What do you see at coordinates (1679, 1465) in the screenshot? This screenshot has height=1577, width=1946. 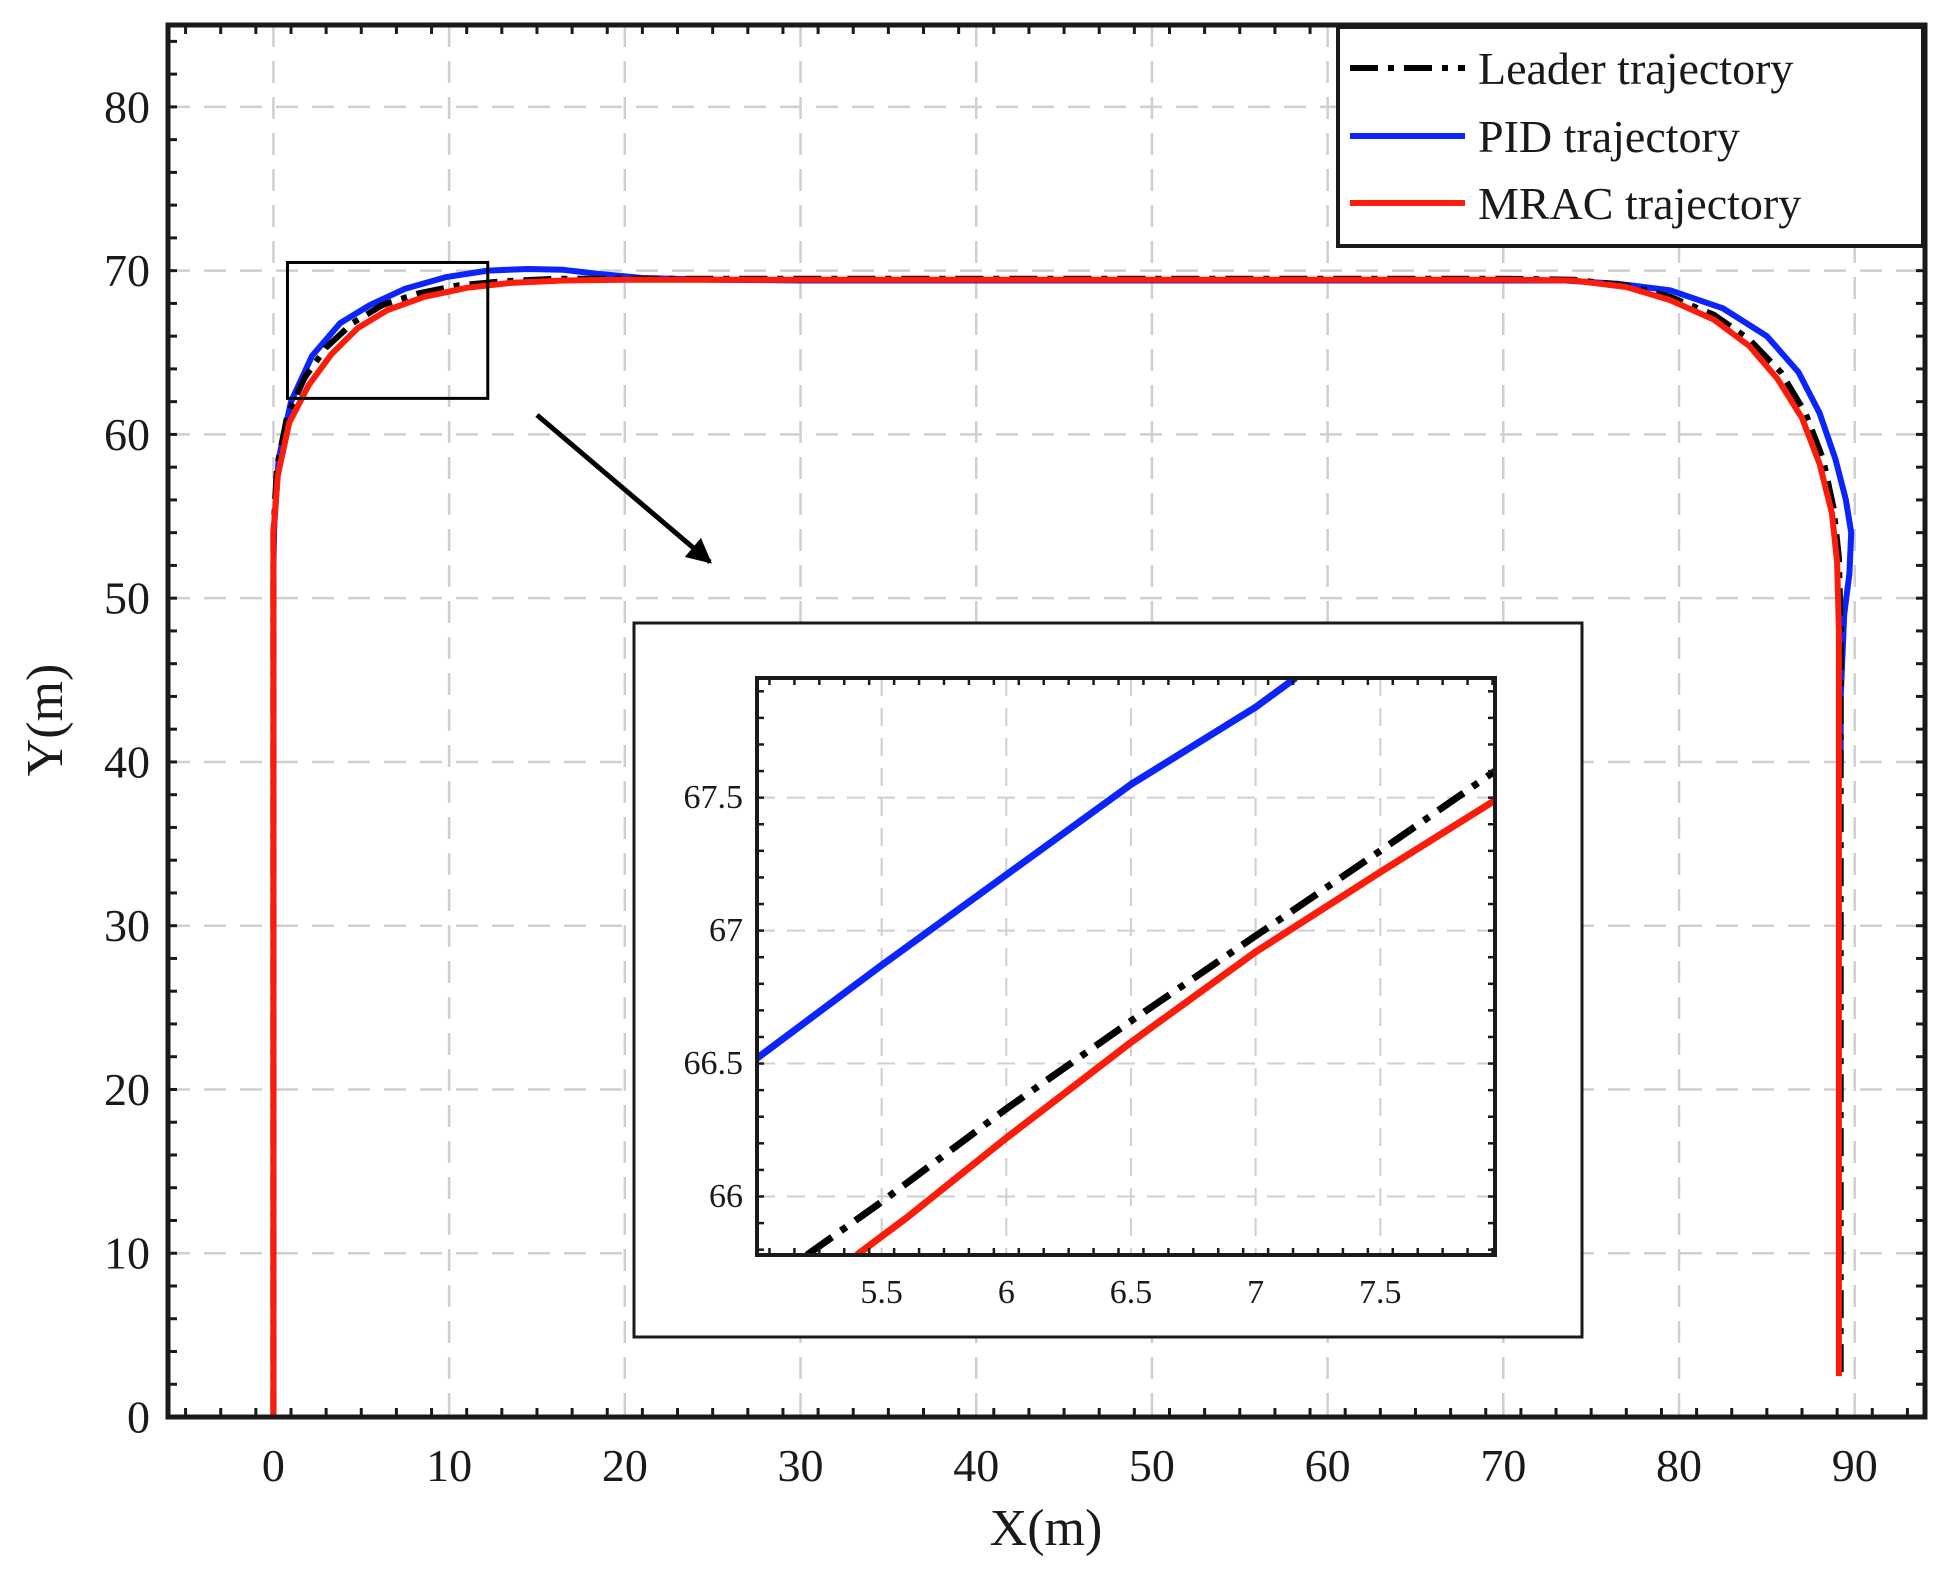 I see `x-tick-label: 80` at bounding box center [1679, 1465].